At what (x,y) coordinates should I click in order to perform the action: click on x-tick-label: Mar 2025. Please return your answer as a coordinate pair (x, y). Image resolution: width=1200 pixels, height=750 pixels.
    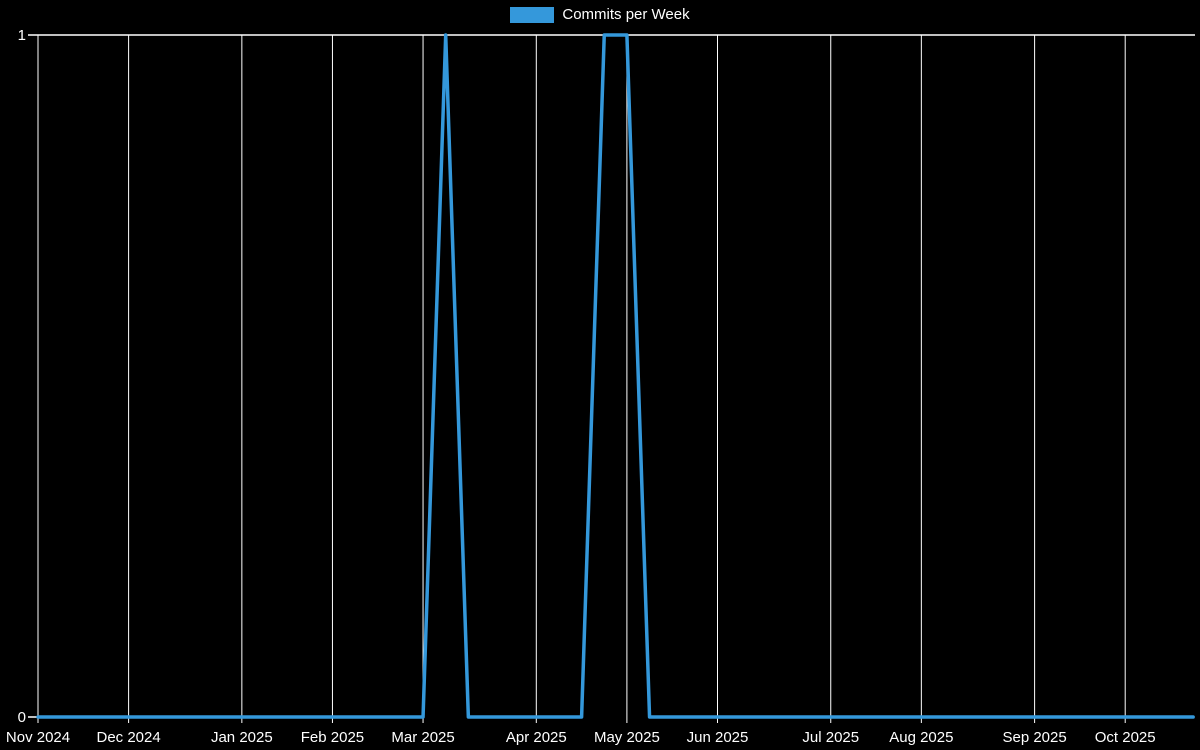
    Looking at the image, I should click on (422, 737).